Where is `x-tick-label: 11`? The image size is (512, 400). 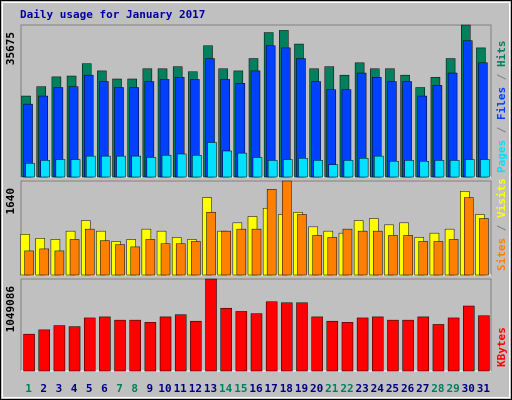 x-tick-label: 11 is located at coordinates (181, 388).